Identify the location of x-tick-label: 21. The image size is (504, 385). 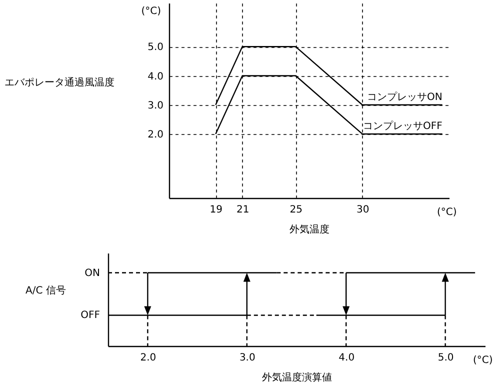
(243, 210).